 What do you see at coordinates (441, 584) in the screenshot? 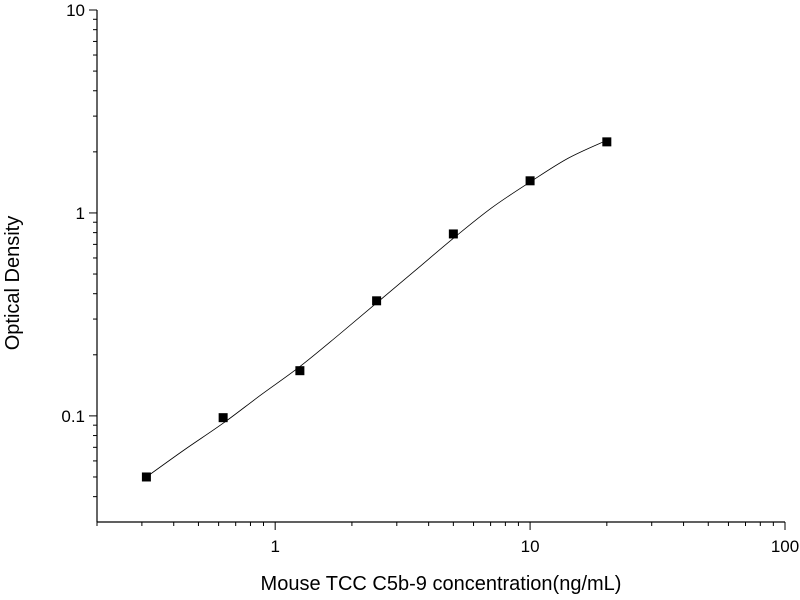
I see `x-axis-title: Mouse TCC C5b-9 concentration(ng/mL)` at bounding box center [441, 584].